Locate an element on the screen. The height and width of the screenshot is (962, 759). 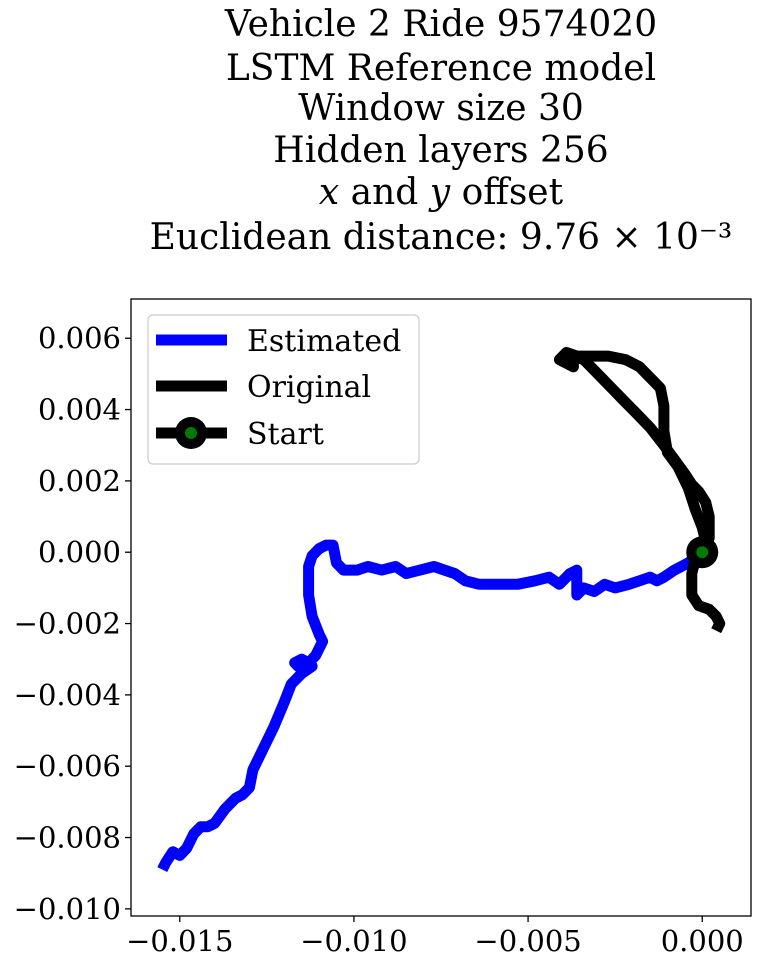
legend-box is located at coordinates (283, 389).